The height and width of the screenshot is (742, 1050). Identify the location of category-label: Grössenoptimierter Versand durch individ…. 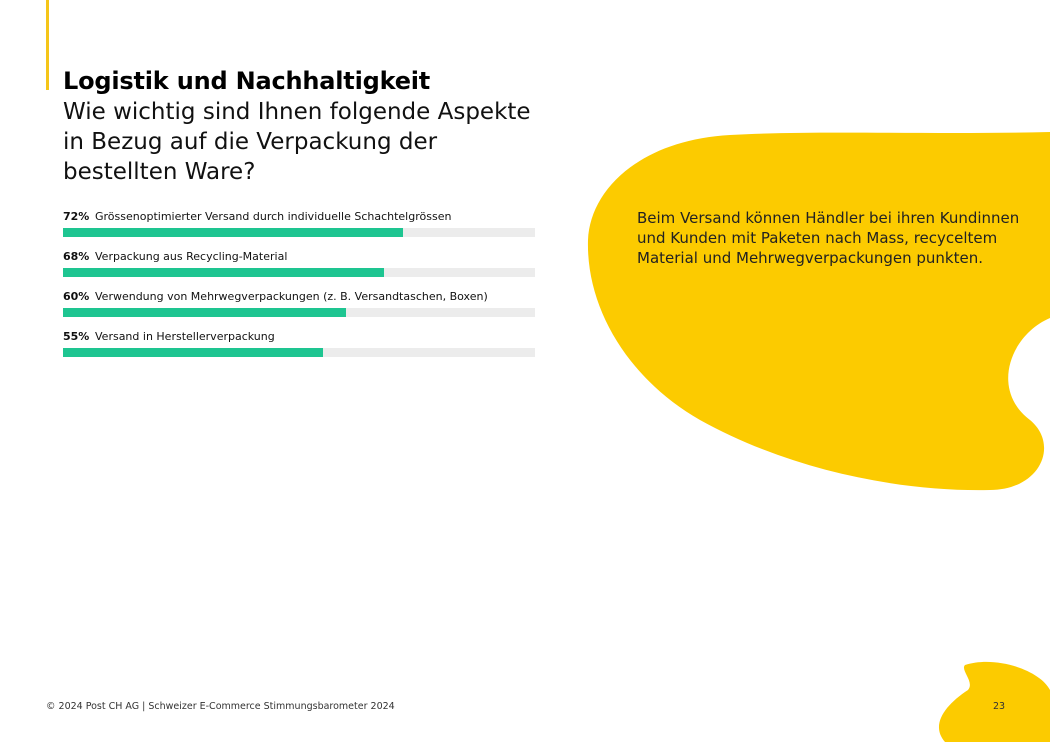
(273, 216).